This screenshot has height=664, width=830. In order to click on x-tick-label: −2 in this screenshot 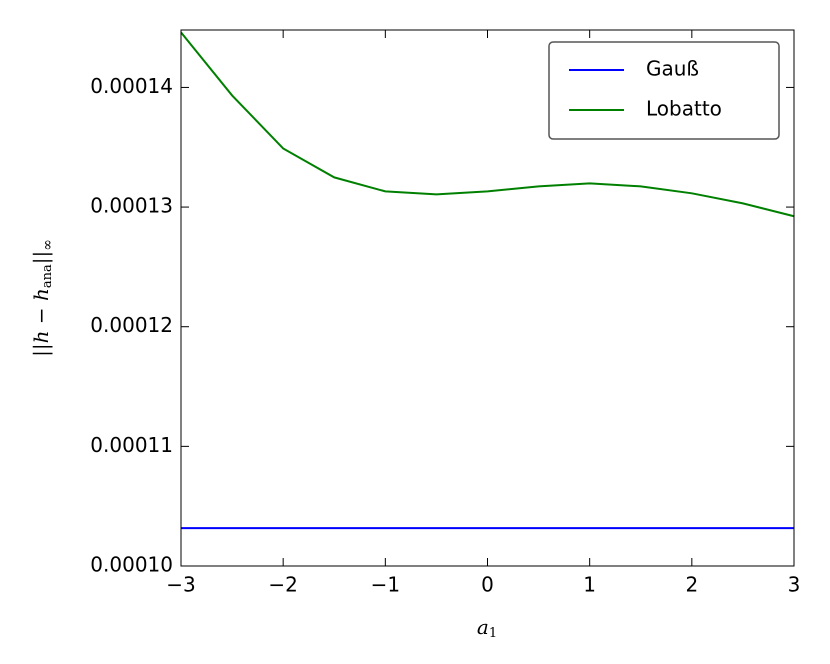, I will do `click(282, 585)`.